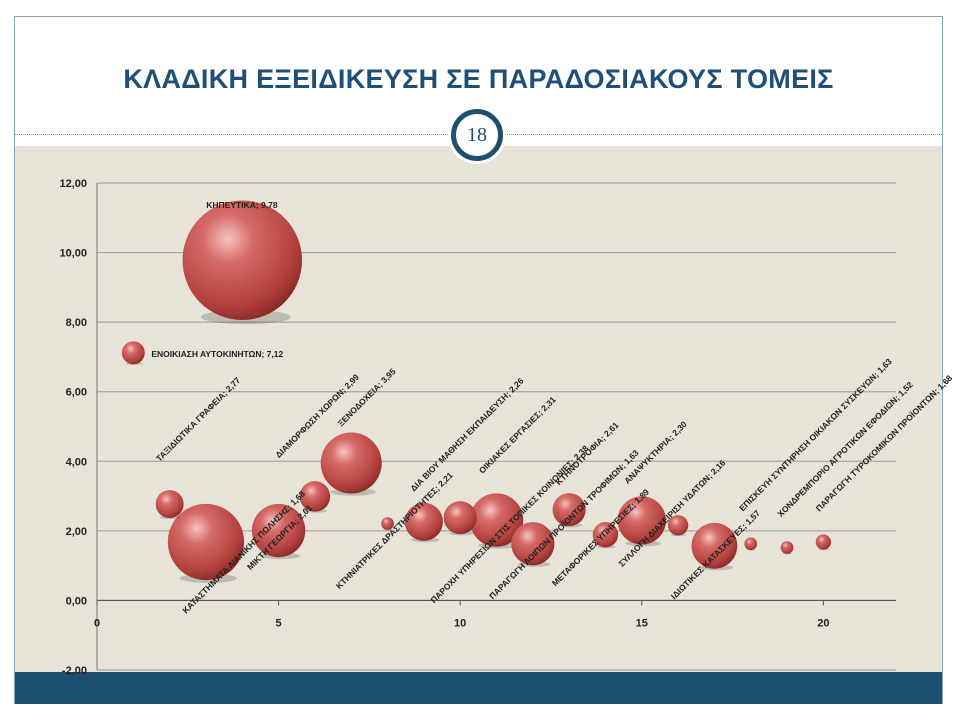 This screenshot has height=722, width=960. Describe the element at coordinates (279, 623) in the screenshot. I see `x-tick-label: 5` at that location.